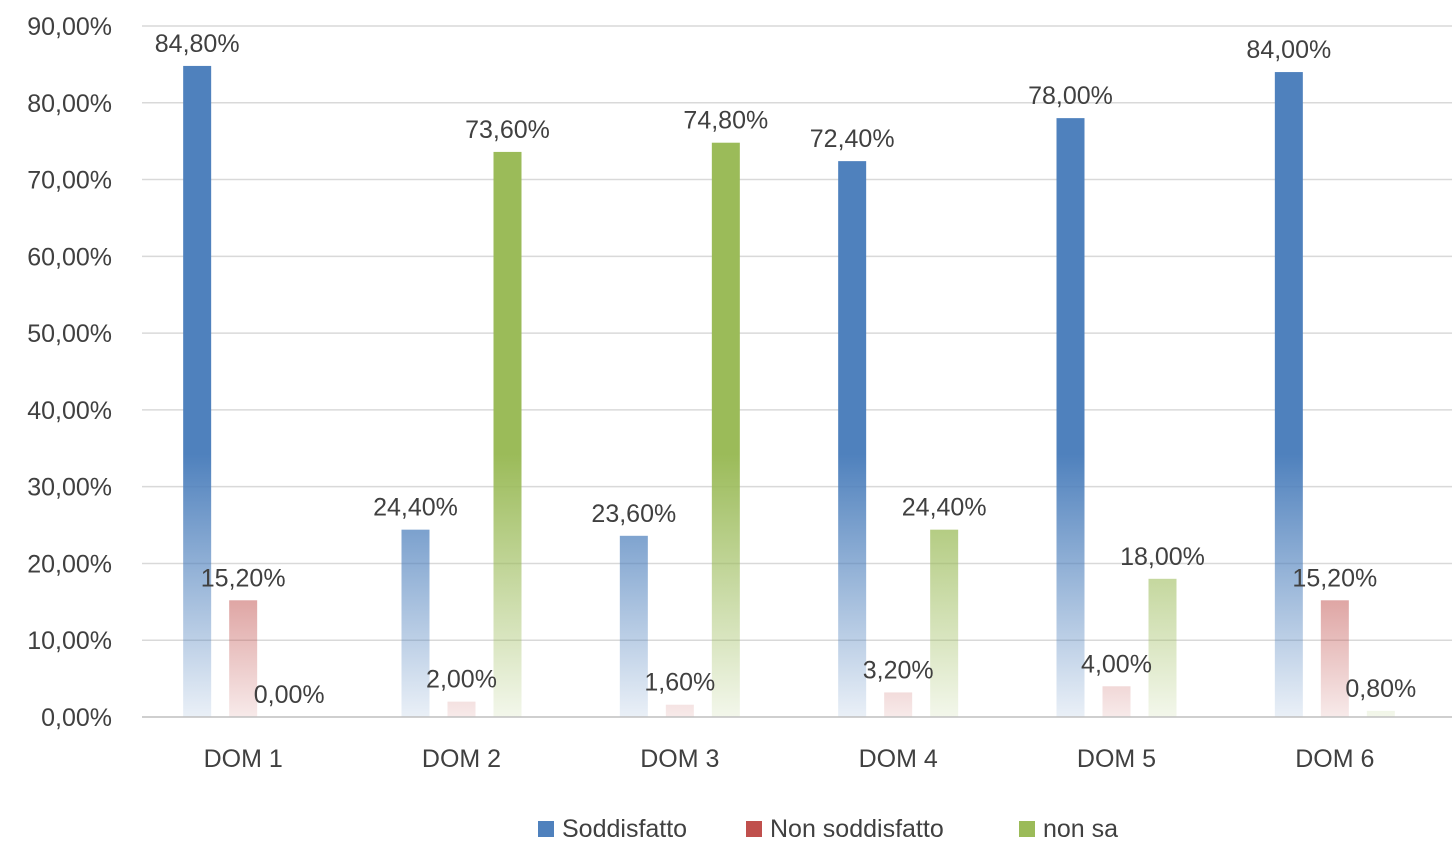 The width and height of the screenshot is (1452, 850). What do you see at coordinates (679, 759) in the screenshot?
I see `x-category-label: DOM 3` at bounding box center [679, 759].